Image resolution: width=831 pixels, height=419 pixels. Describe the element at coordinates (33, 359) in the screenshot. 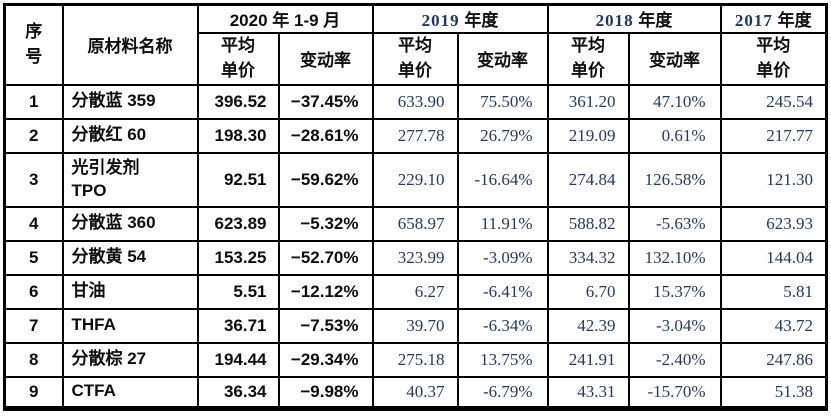

I see `seq-cell: 8` at that location.